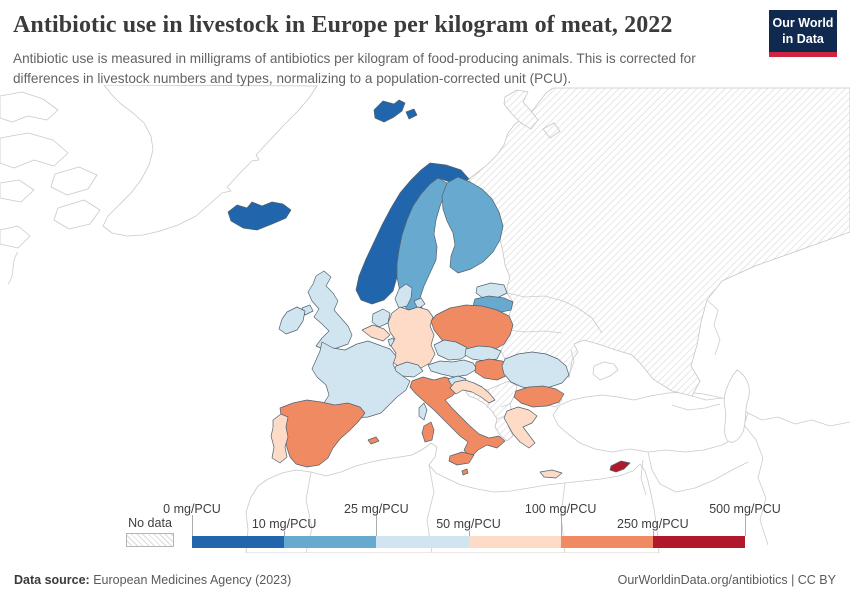 The image size is (850, 600). I want to click on country-crete, so click(551, 474).